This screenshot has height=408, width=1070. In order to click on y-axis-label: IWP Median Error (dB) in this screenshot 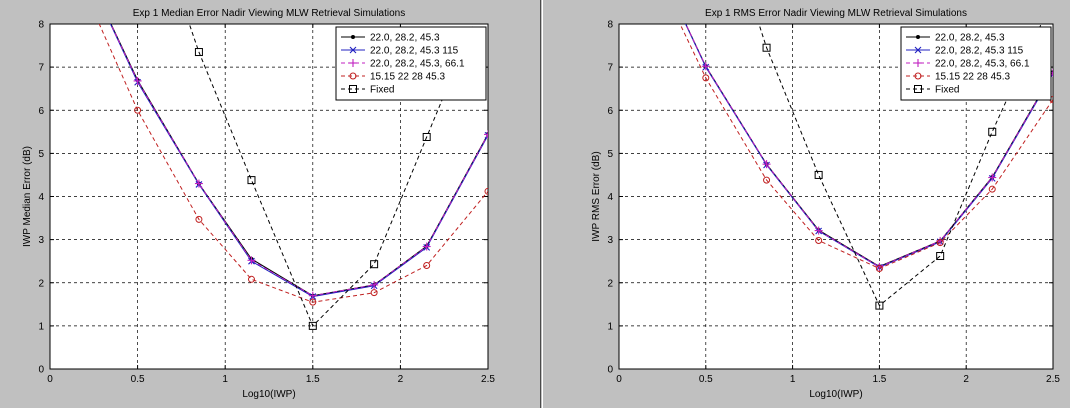, I will do `click(27, 196)`.